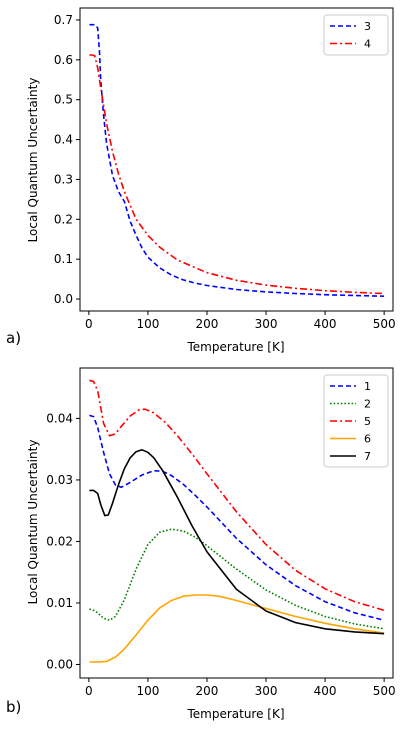 This screenshot has width=403, height=730. I want to click on y-tick-label: 0.02, so click(59, 541).